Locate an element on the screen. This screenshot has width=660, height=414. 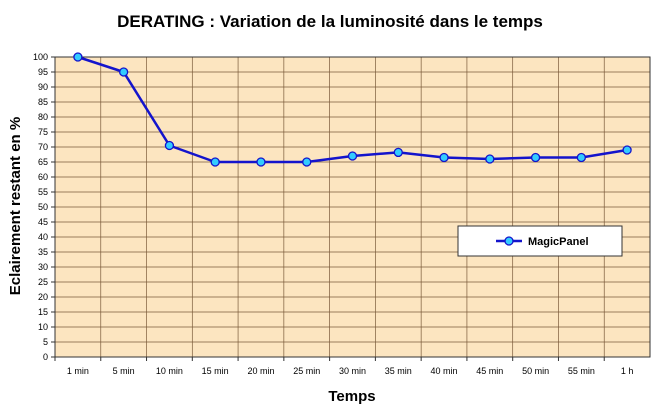
y-axis-label: Eclairement restant en % is located at coordinates (15, 206).